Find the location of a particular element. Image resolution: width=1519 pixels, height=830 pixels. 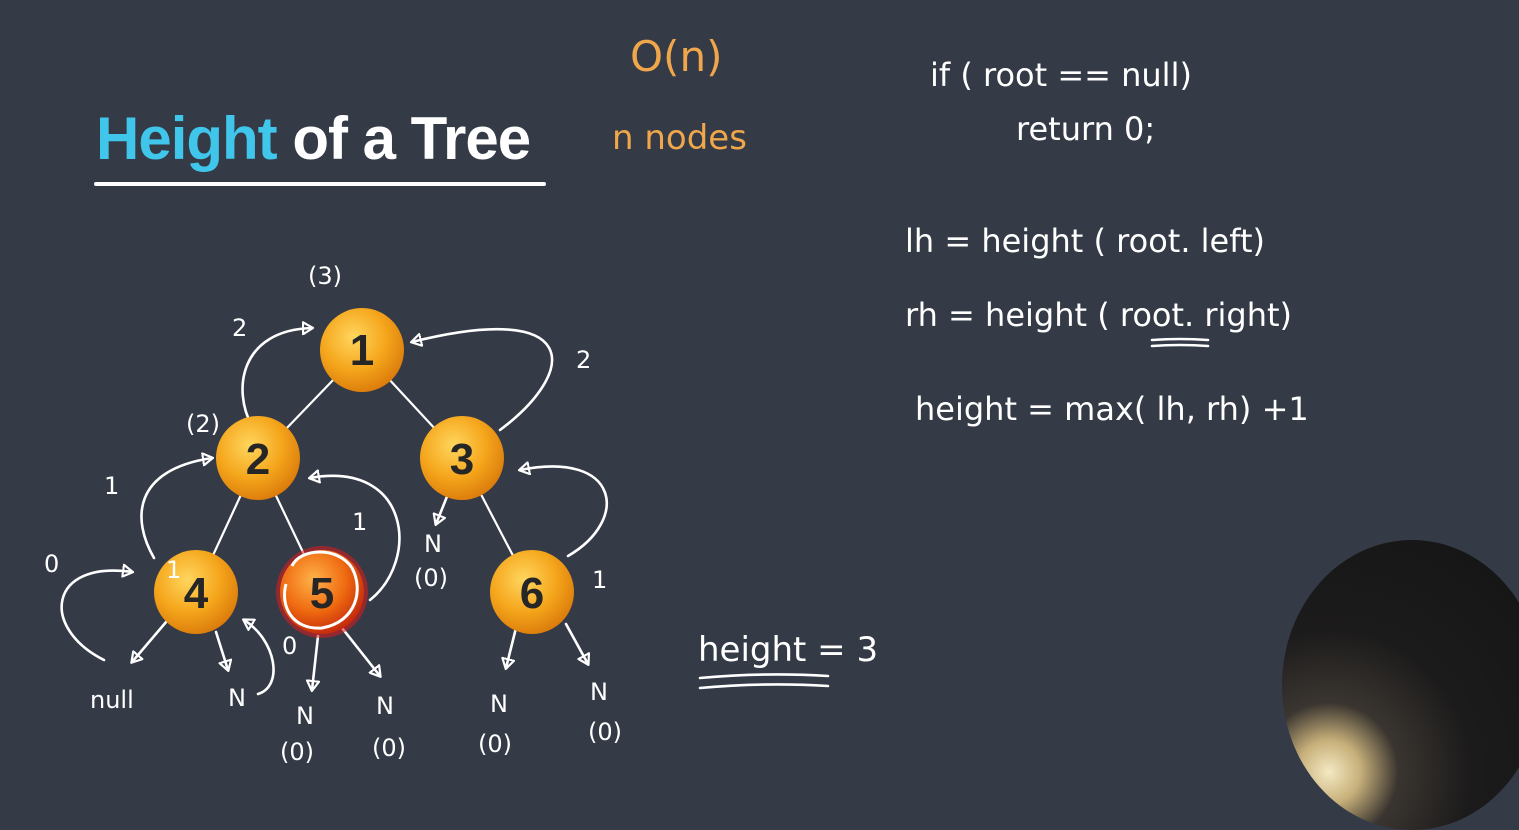

code-line-1: if ( root == null) is located at coordinates (1061, 75).